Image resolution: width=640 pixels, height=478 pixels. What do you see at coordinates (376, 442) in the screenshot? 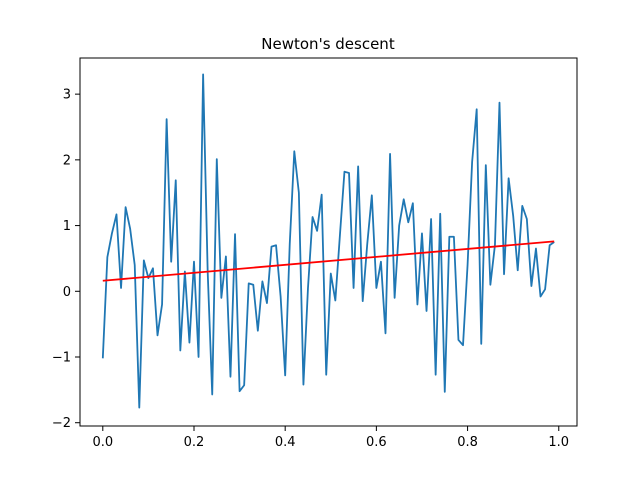
I see `x-tick-label: 0.6` at bounding box center [376, 442].